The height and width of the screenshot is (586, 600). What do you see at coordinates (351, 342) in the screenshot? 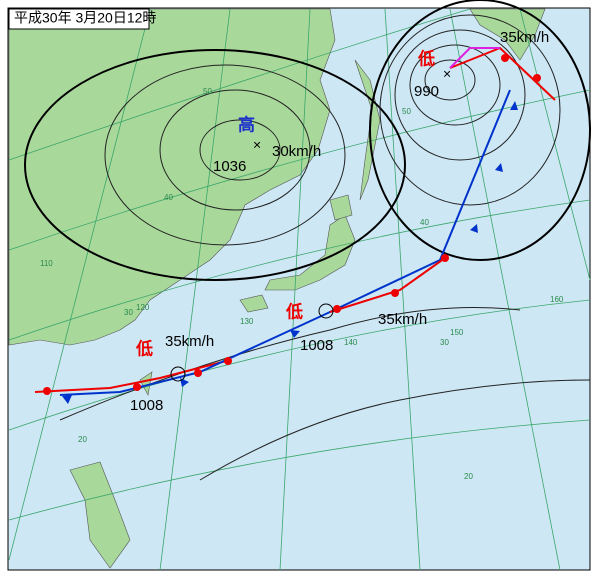
I see `lon-label: 140` at bounding box center [351, 342].